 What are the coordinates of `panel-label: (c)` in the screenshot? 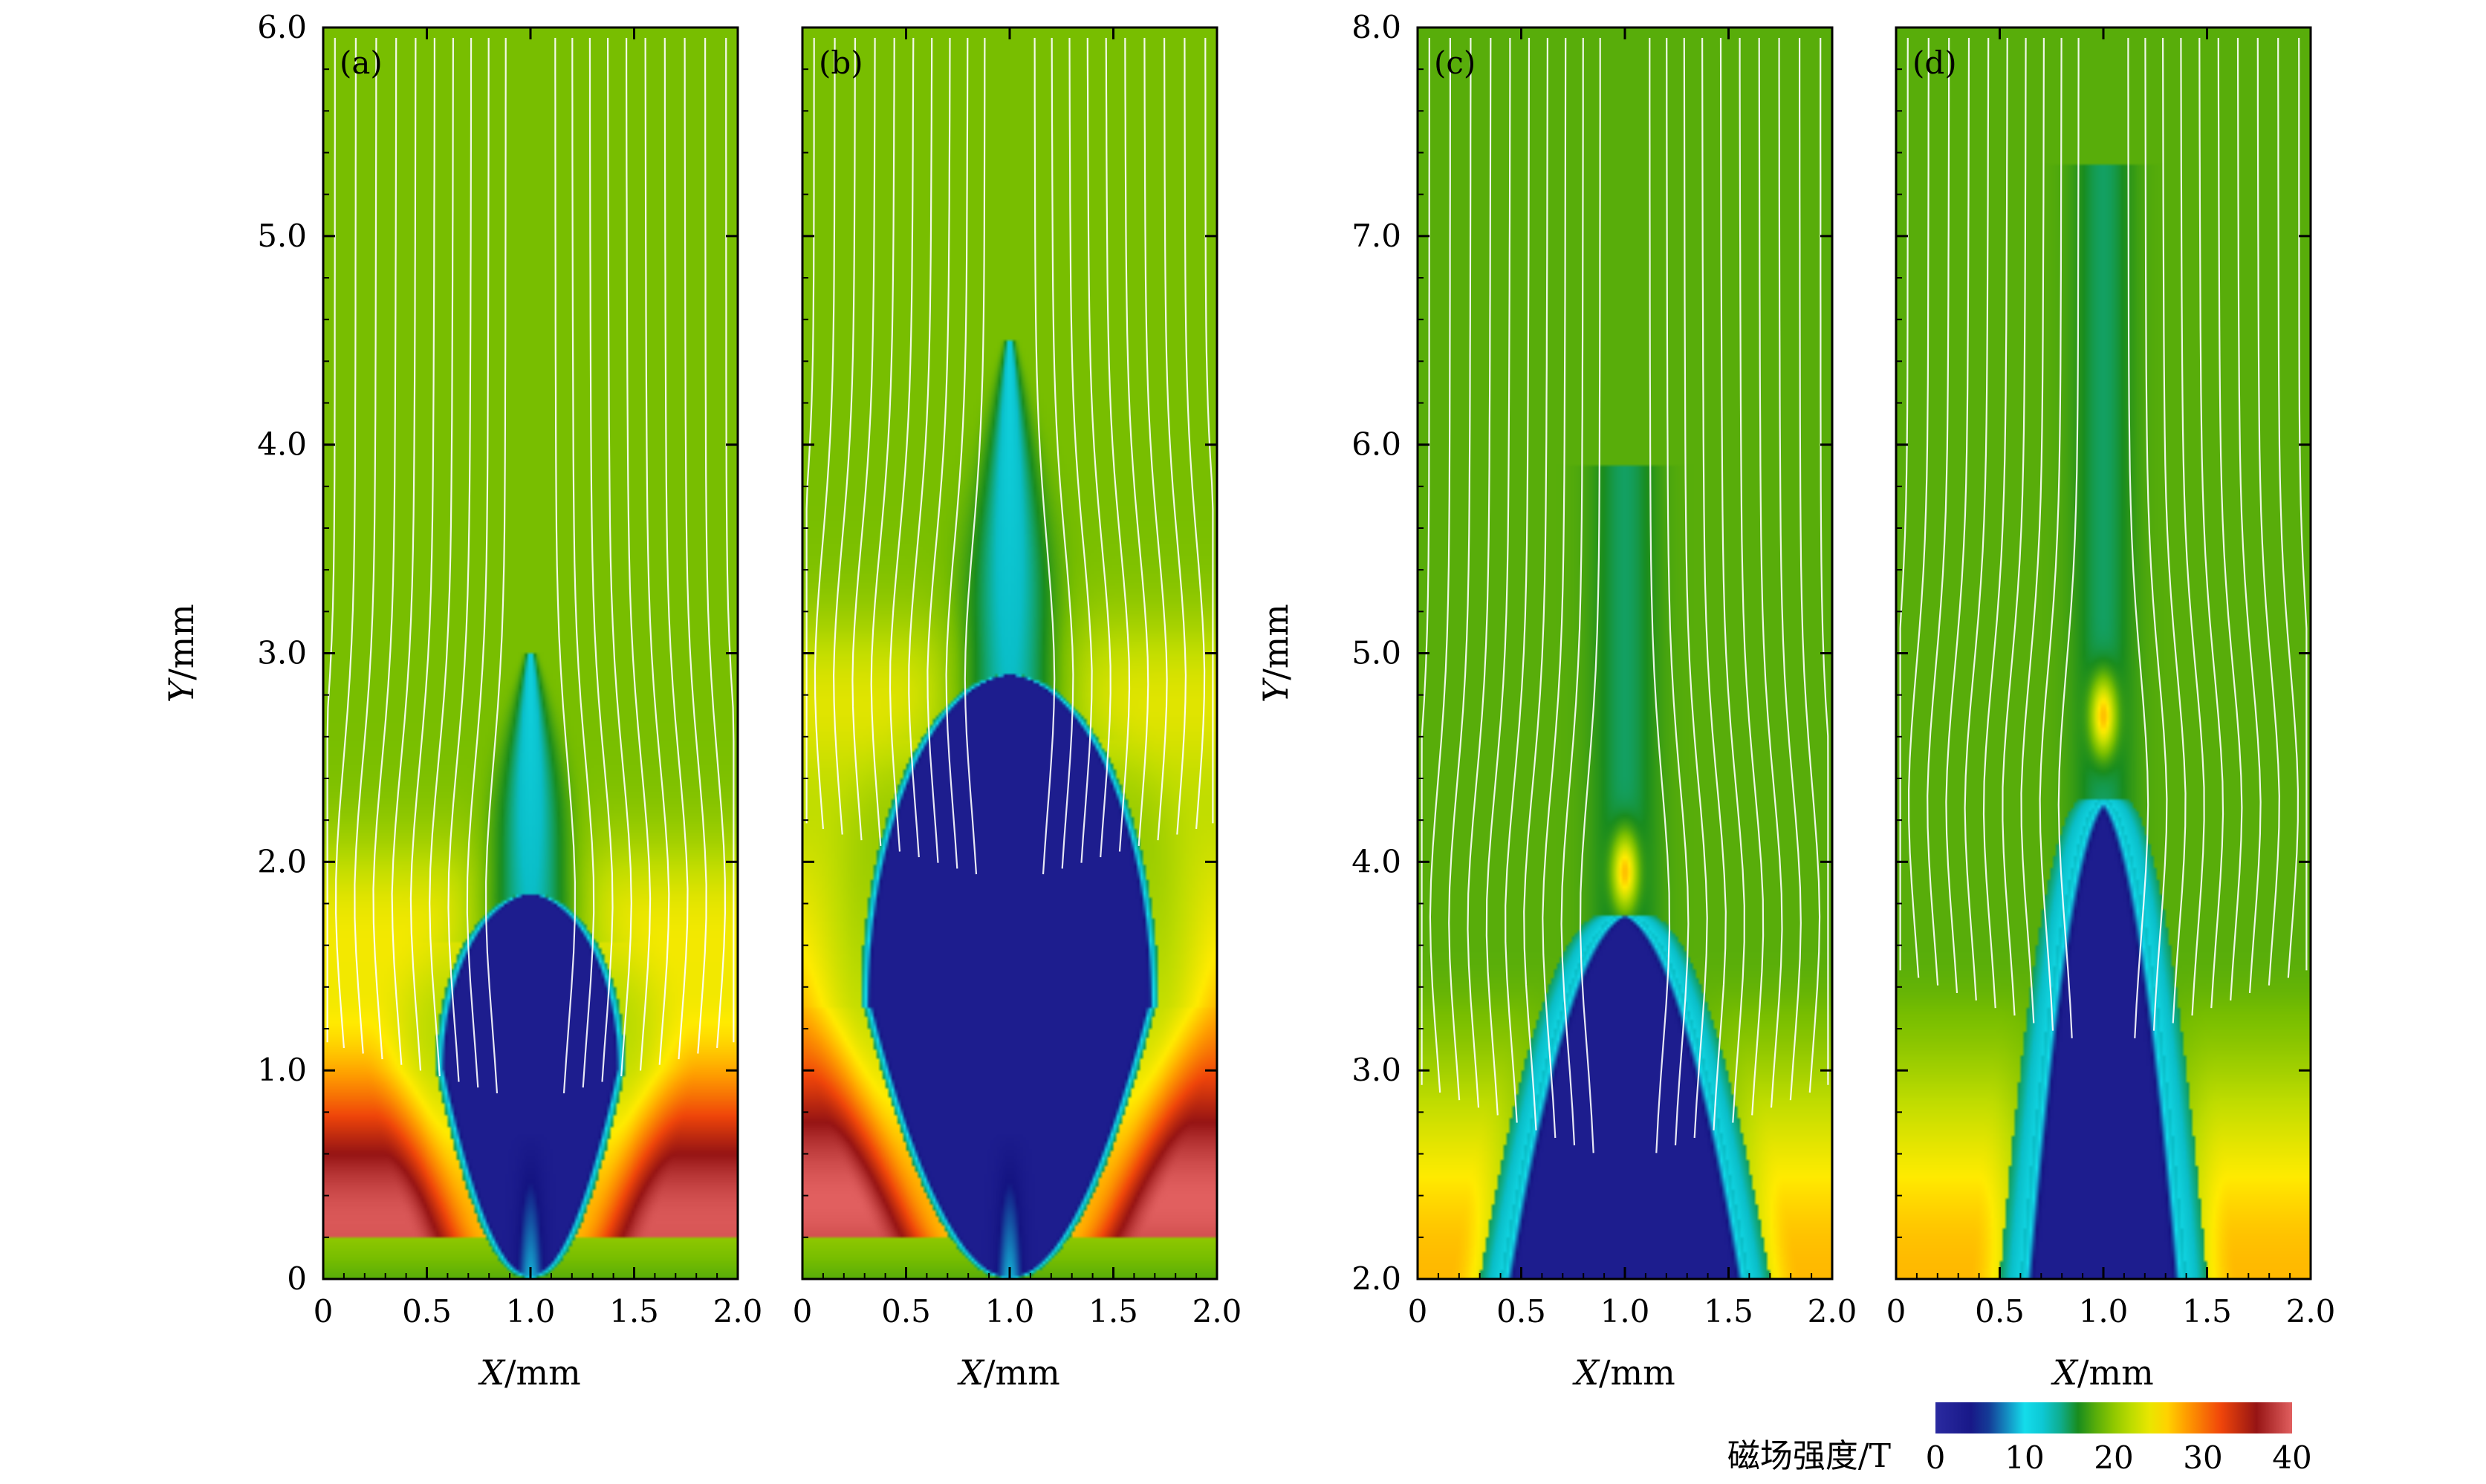 It's located at (1455, 63).